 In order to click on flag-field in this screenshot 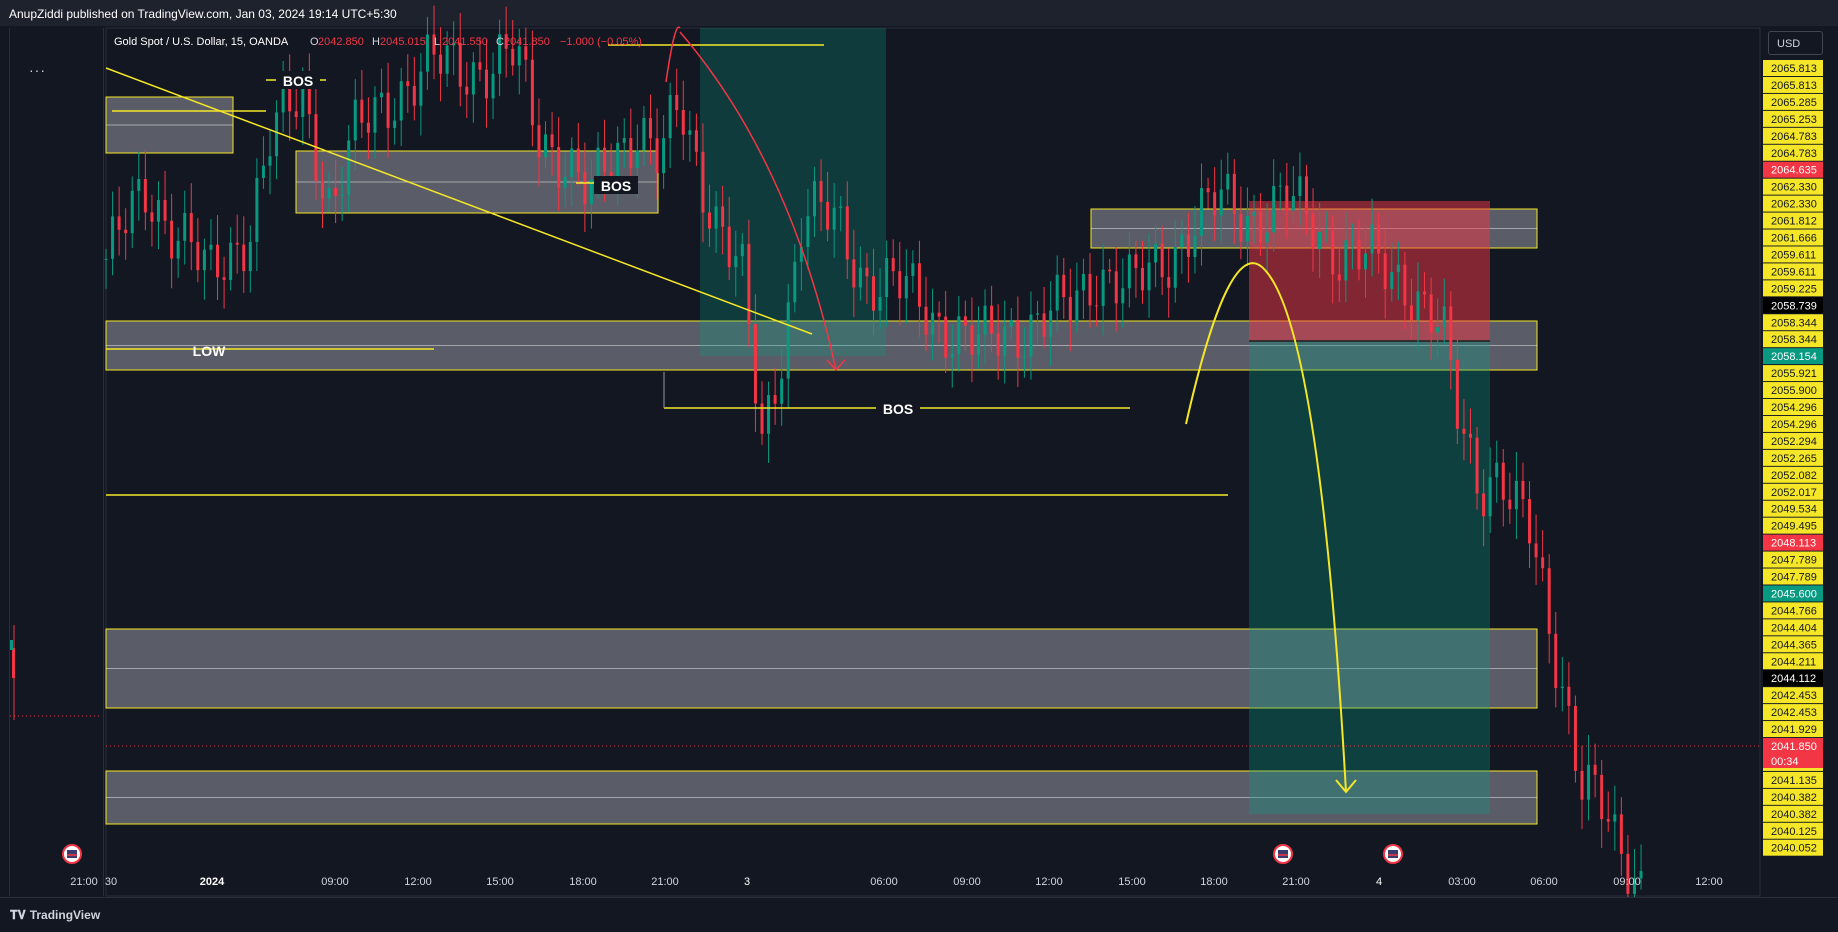, I will do `click(72, 854)`.